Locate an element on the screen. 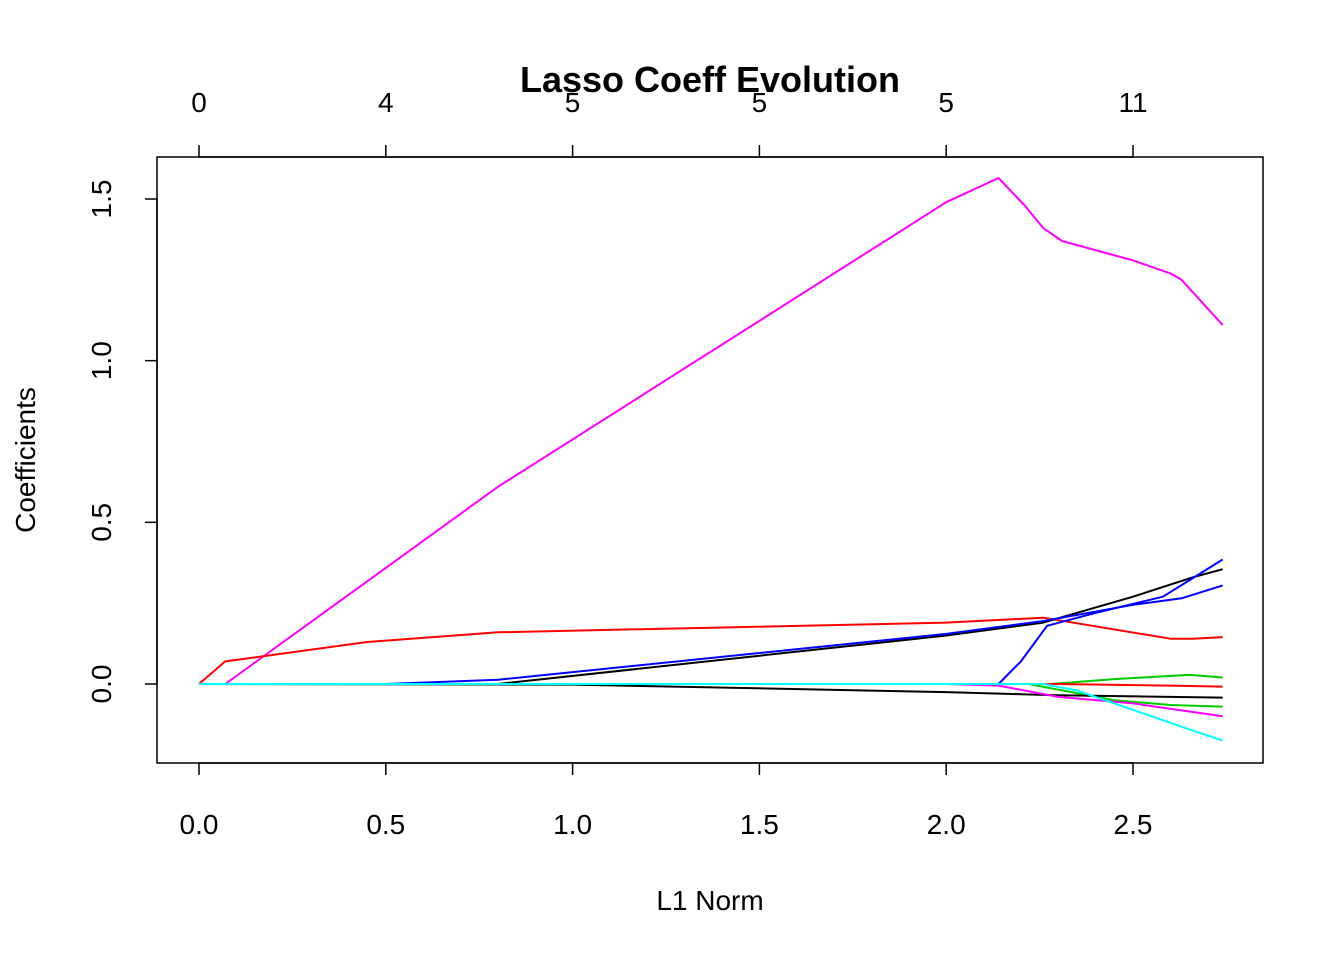 The width and height of the screenshot is (1344, 960). top-tick-label: 4 is located at coordinates (386, 102).